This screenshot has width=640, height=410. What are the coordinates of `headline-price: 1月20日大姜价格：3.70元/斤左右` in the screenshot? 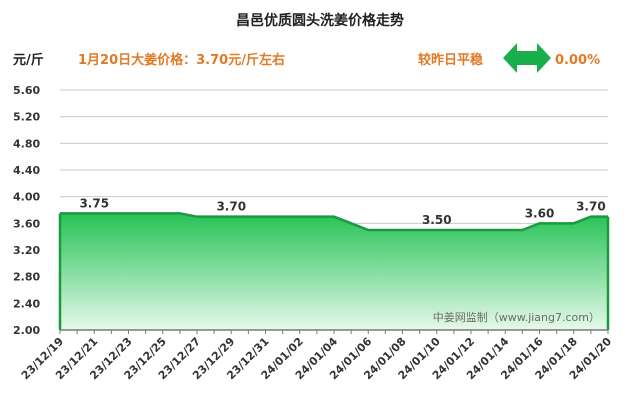 It's located at (181, 60).